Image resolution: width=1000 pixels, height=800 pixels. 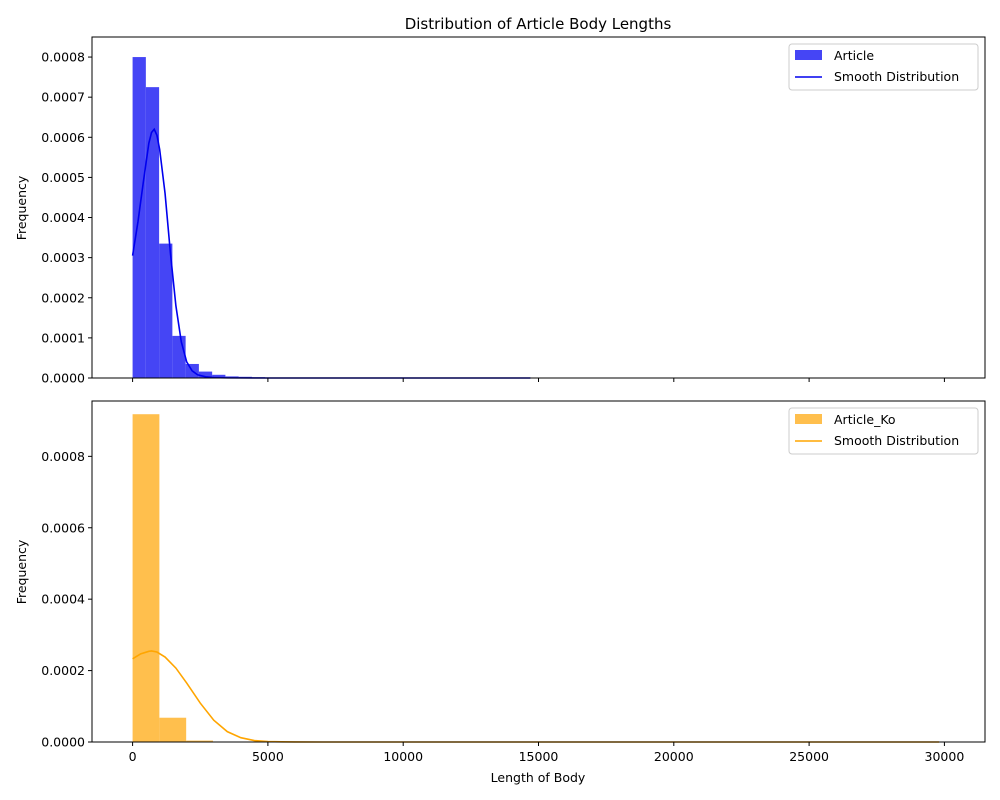 What do you see at coordinates (226, 578) in the screenshot?
I see `article-ko-histogram` at bounding box center [226, 578].